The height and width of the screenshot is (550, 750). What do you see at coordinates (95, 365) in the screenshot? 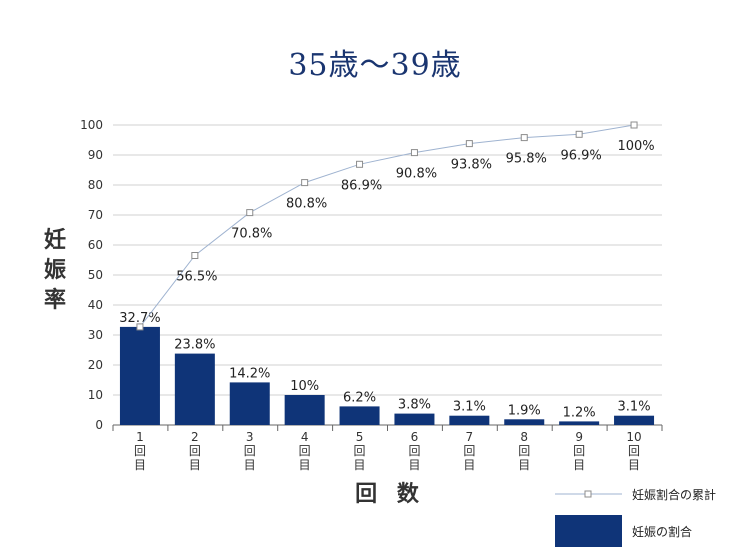
I see `y-tick-label: 20` at bounding box center [95, 365].